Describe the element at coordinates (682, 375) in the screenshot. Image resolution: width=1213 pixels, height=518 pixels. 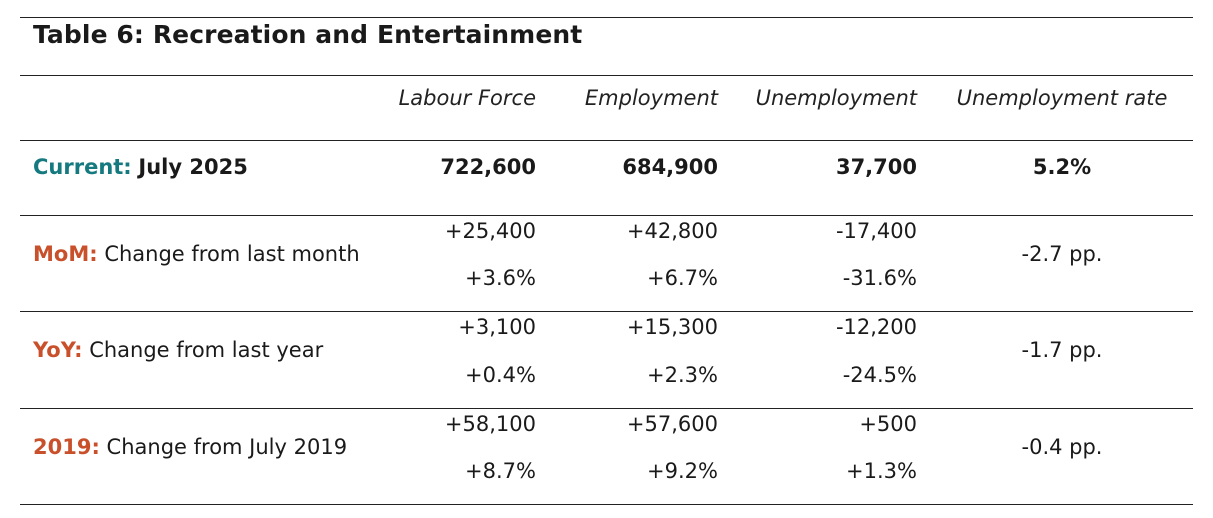
I see `yoy-employment-pct: +2.3%` at that location.